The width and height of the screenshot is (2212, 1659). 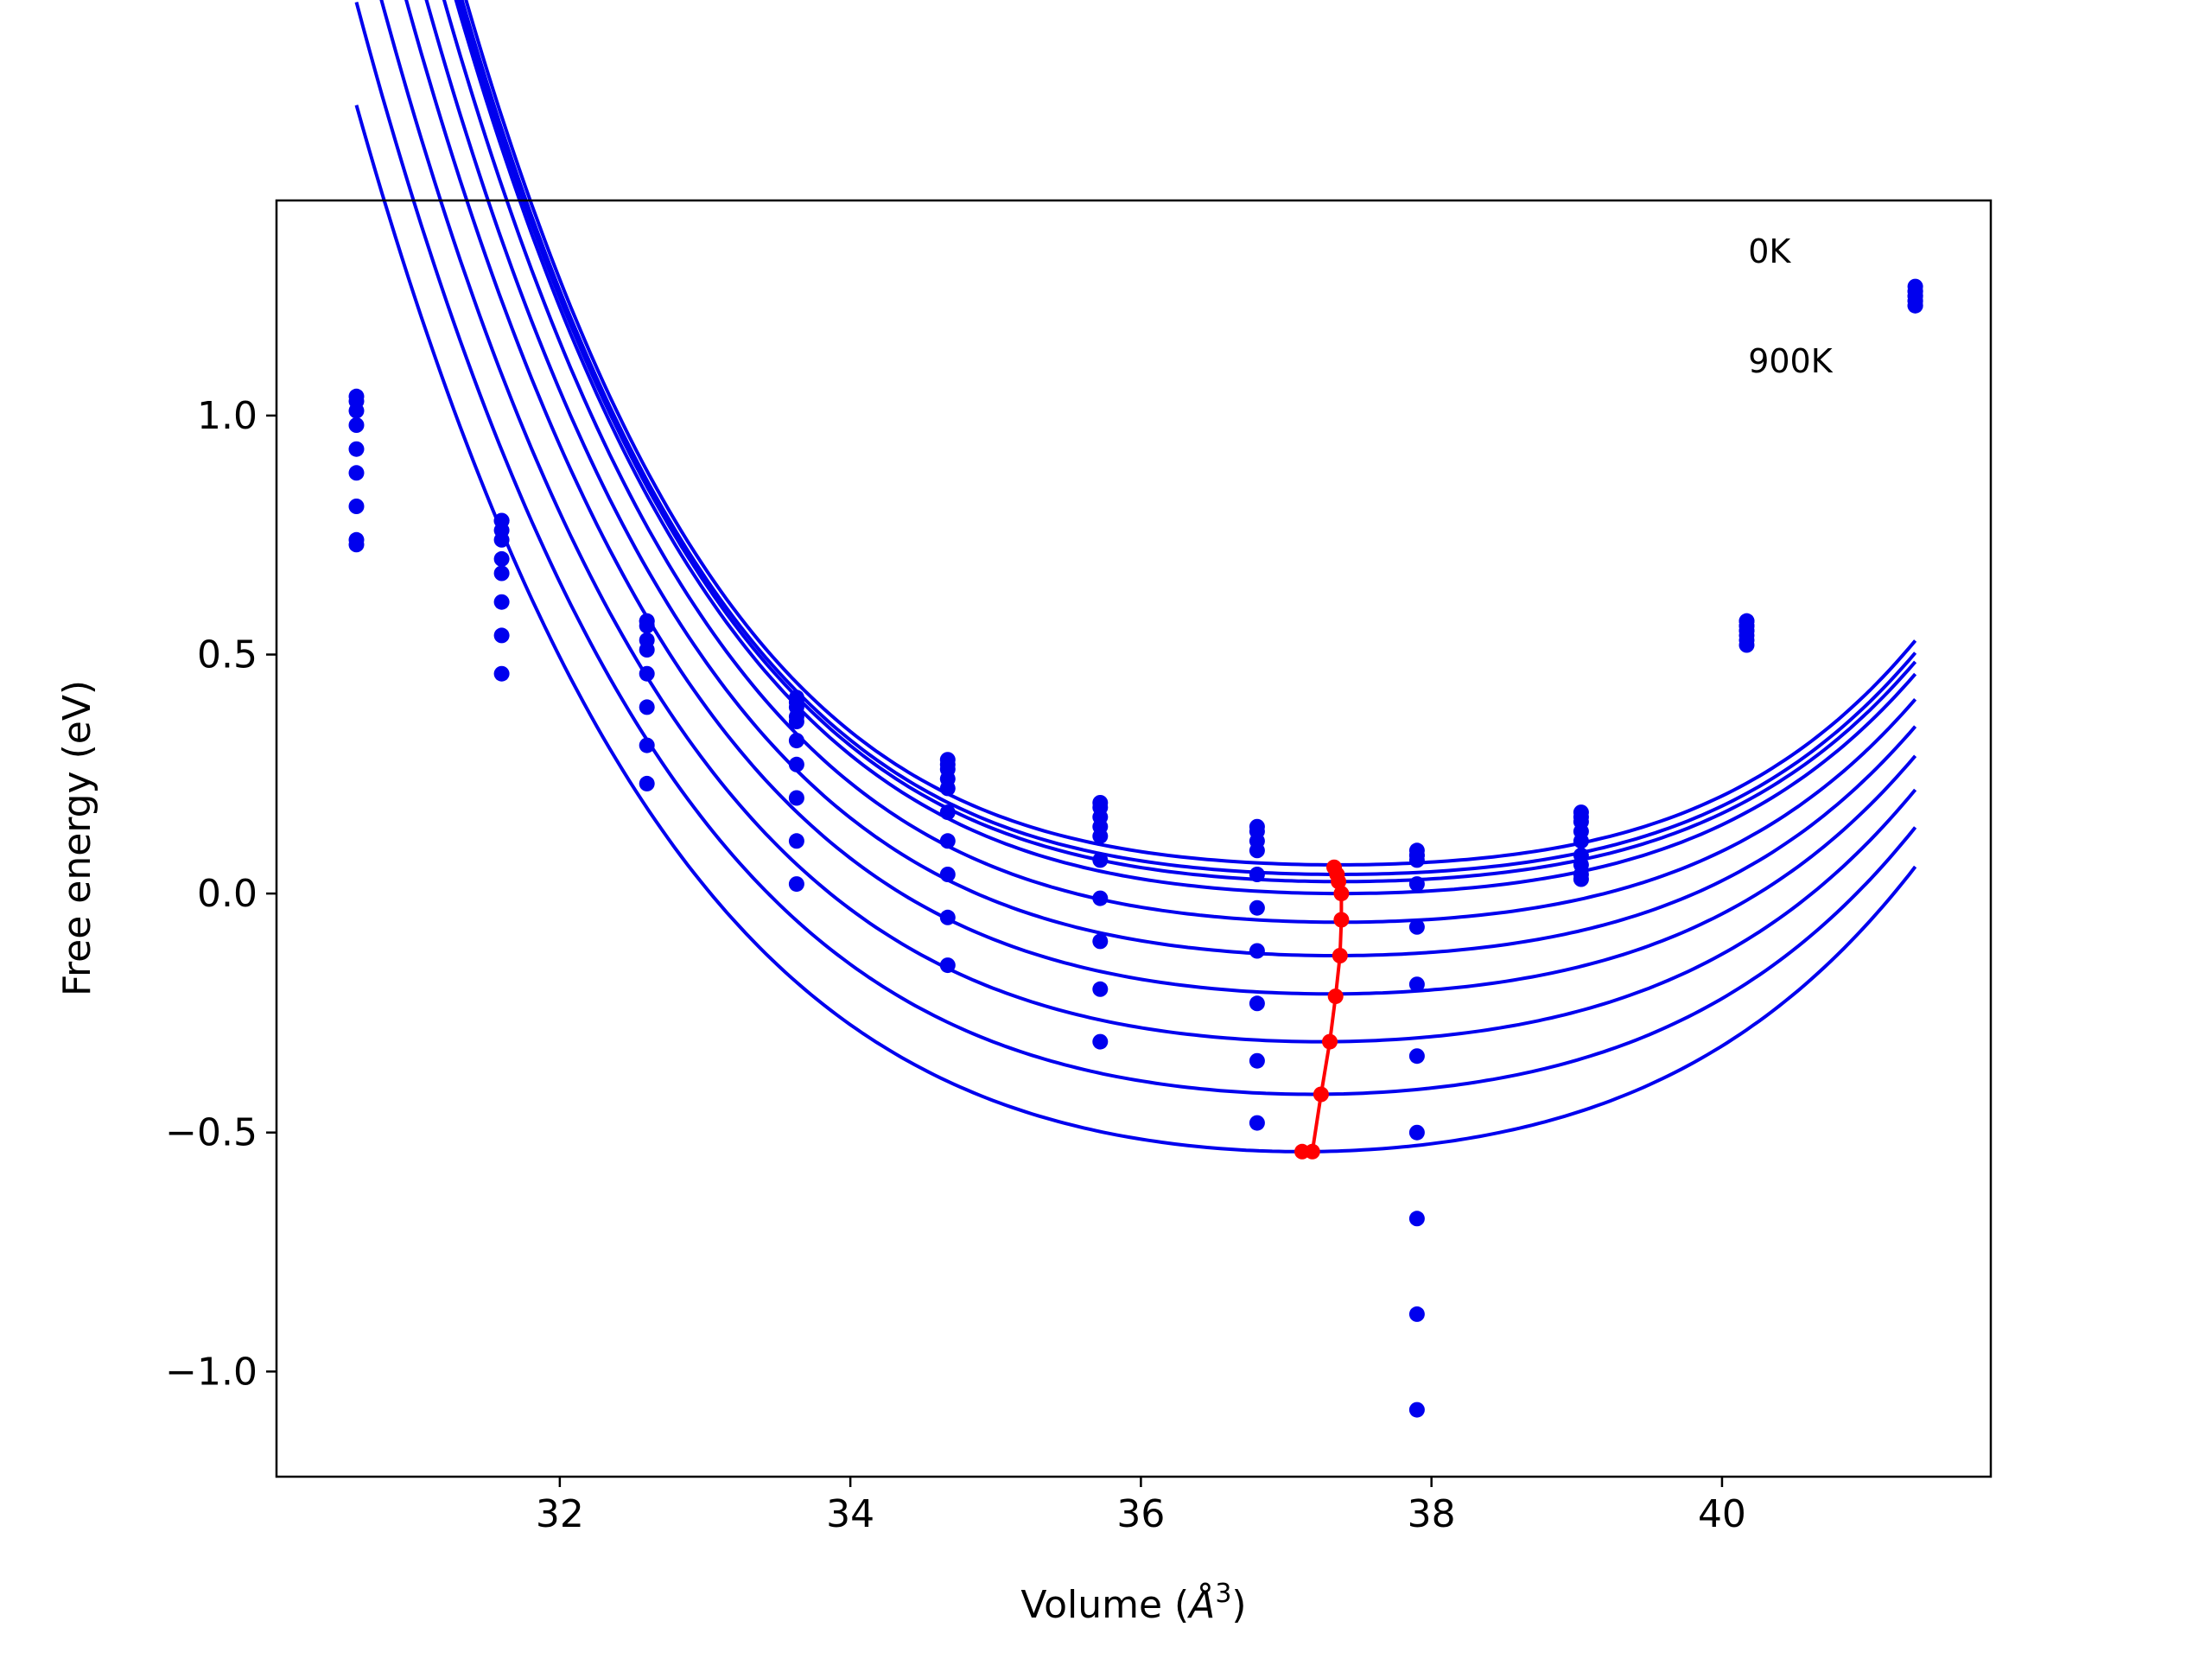 What do you see at coordinates (1432, 1514) in the screenshot?
I see `x-tick-label-38: 38` at bounding box center [1432, 1514].